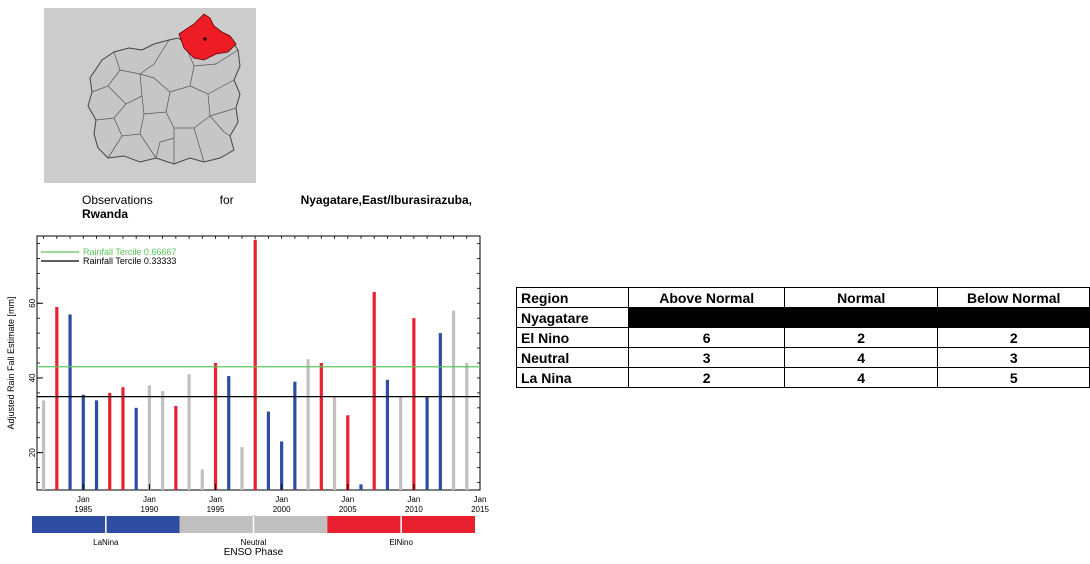 This screenshot has height=564, width=1090. Describe the element at coordinates (165, 101) in the screenshot. I see `district-borders` at that location.